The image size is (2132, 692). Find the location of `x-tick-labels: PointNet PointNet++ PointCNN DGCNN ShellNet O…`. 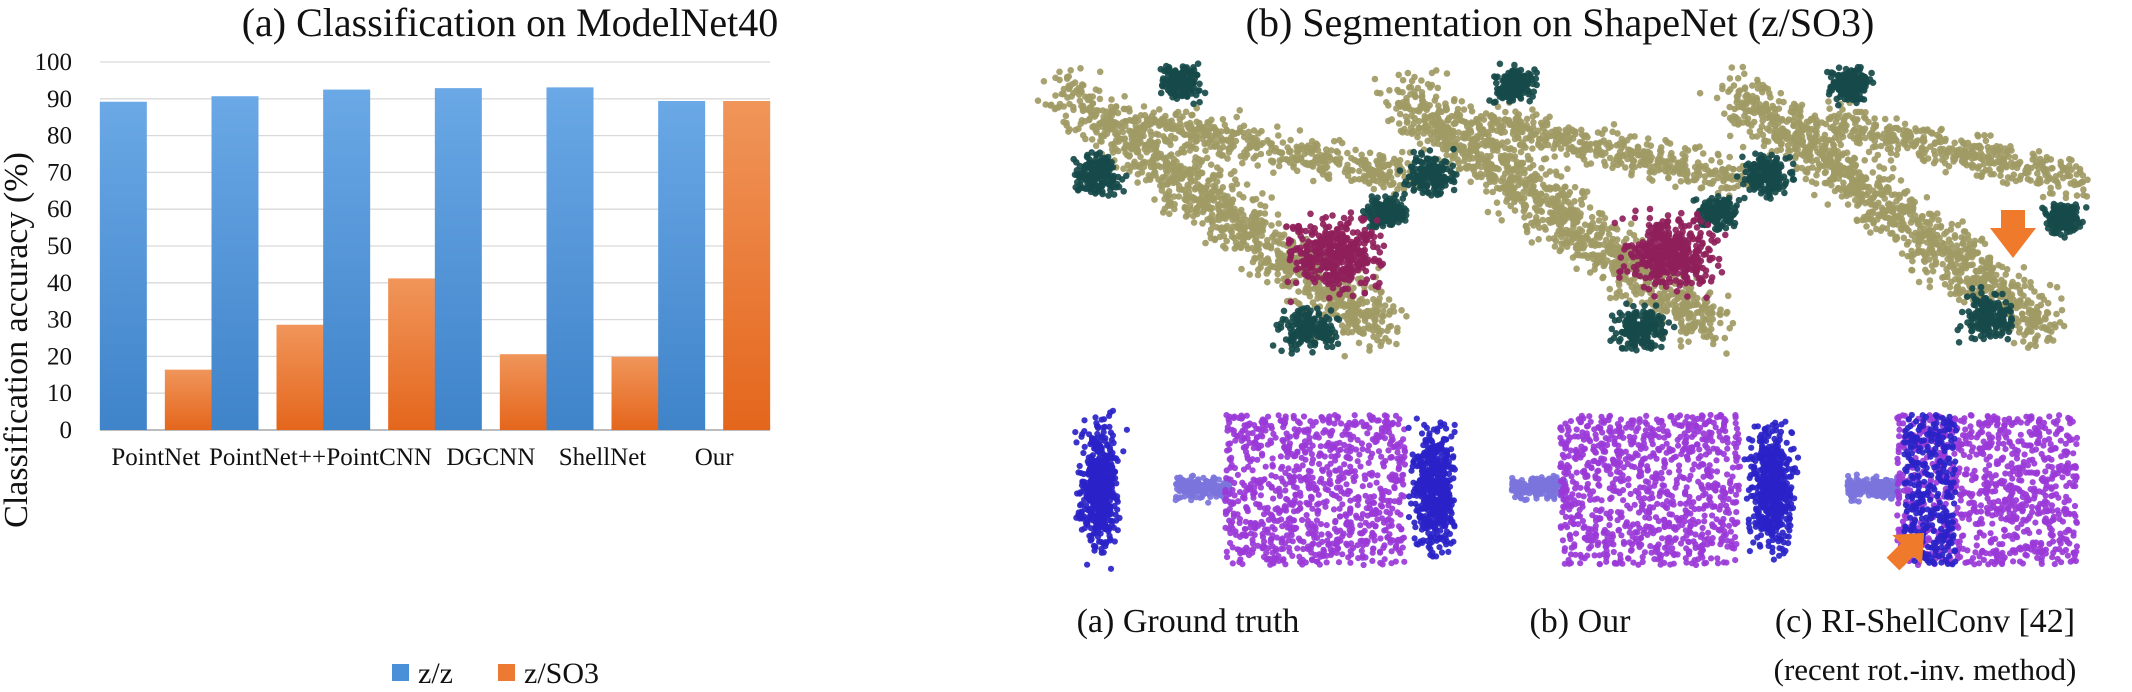

x-tick-labels: PointNet PointNet++ PointCNN DGCNN ShellNet O… is located at coordinates (422, 457).